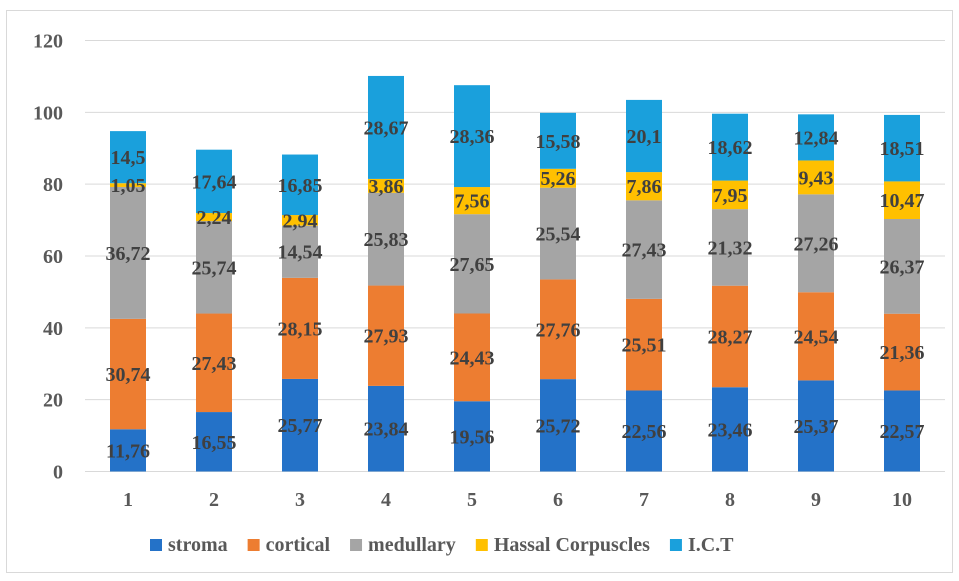  What do you see at coordinates (128, 186) in the screenshot?
I see `data-label: 1,05` at bounding box center [128, 186].